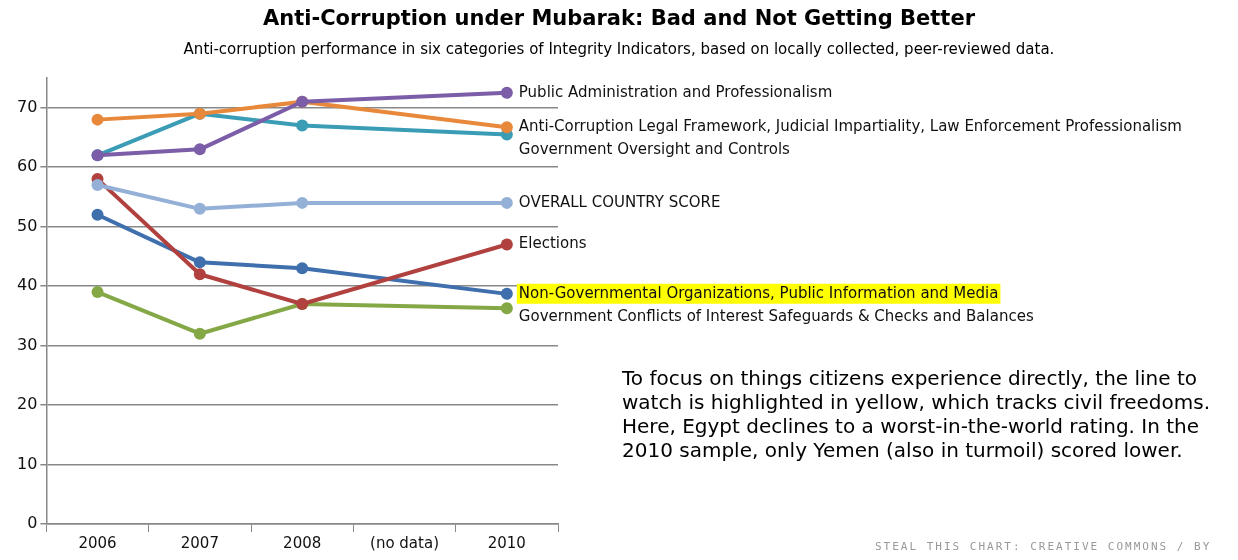 This screenshot has height=560, width=1238. Describe the element at coordinates (758, 292) in the screenshot. I see `series-label: Non-Governmental Organizations, Public Information and Media` at that location.